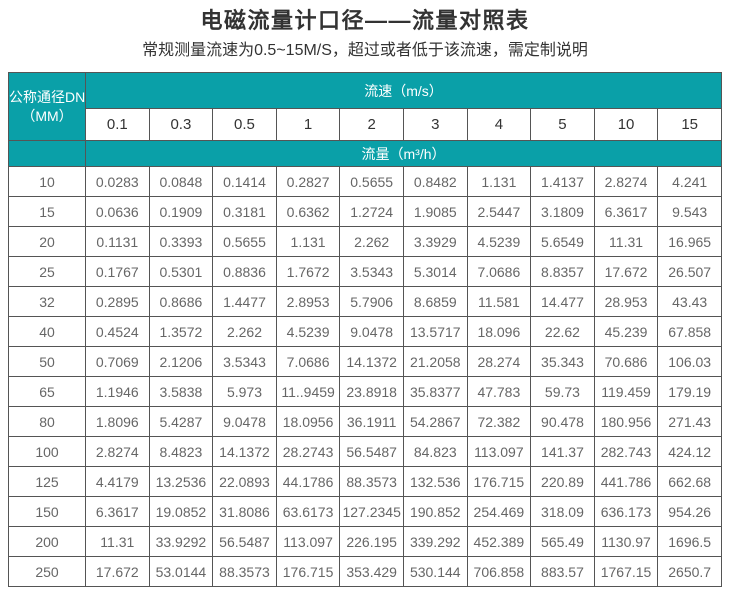  What do you see at coordinates (47, 106) in the screenshot?
I see `corner-header-cell: 公称通径DN （MM）` at bounding box center [47, 106].